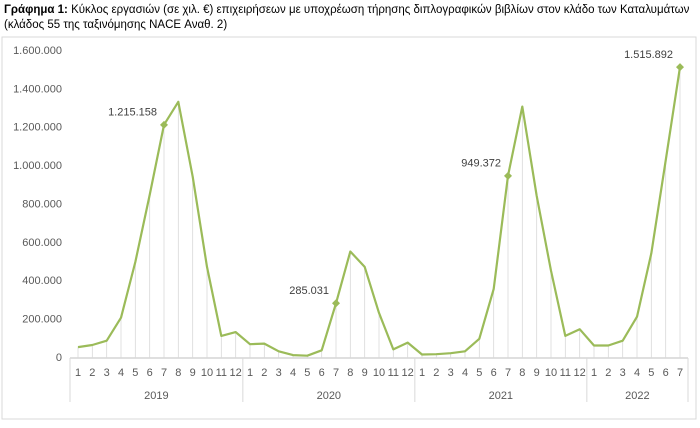  What do you see at coordinates (156, 396) in the screenshot?
I see `group-label: 2019` at bounding box center [156, 396].